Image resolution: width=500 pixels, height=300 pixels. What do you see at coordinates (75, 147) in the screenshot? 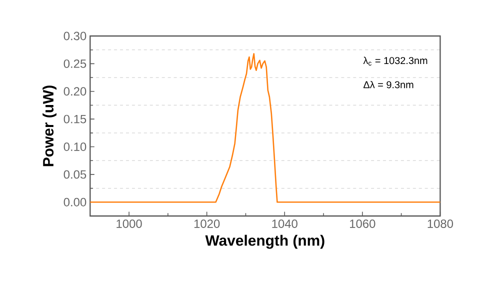
I see `y-tick-label: 0.10` at bounding box center [75, 147].